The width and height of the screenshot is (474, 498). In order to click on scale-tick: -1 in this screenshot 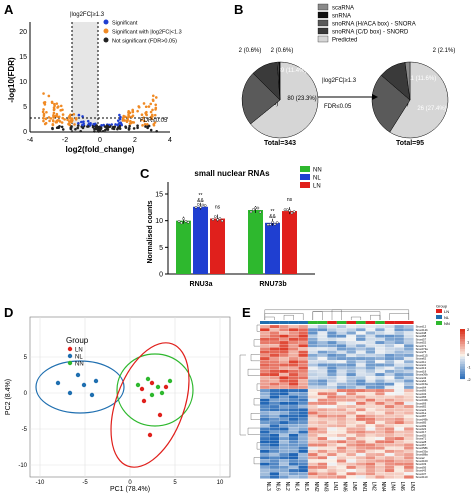, I will do `click(469, 367)`.